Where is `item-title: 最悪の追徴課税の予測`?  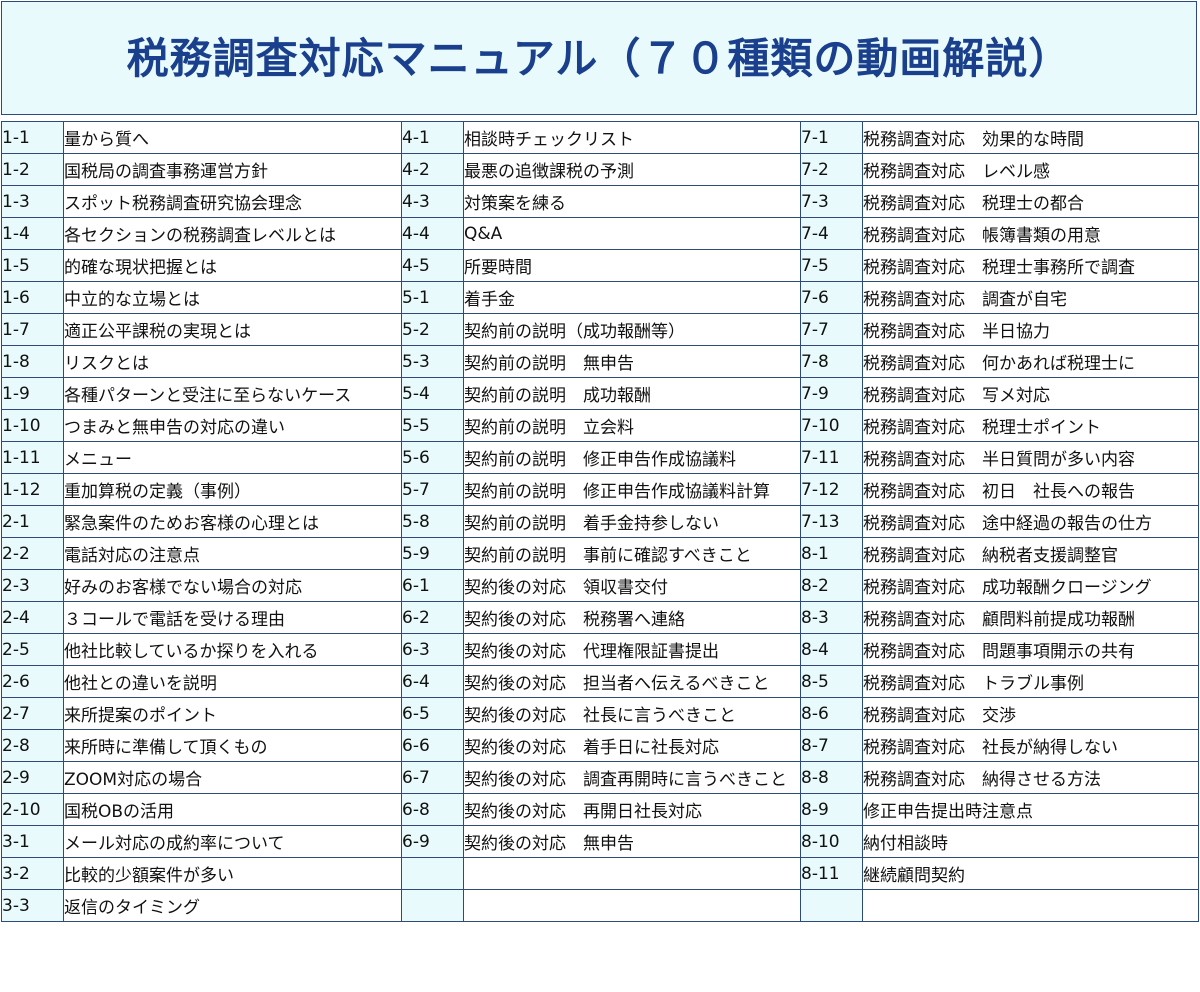 item-title: 最悪の追徴課税の予測 is located at coordinates (632, 169).